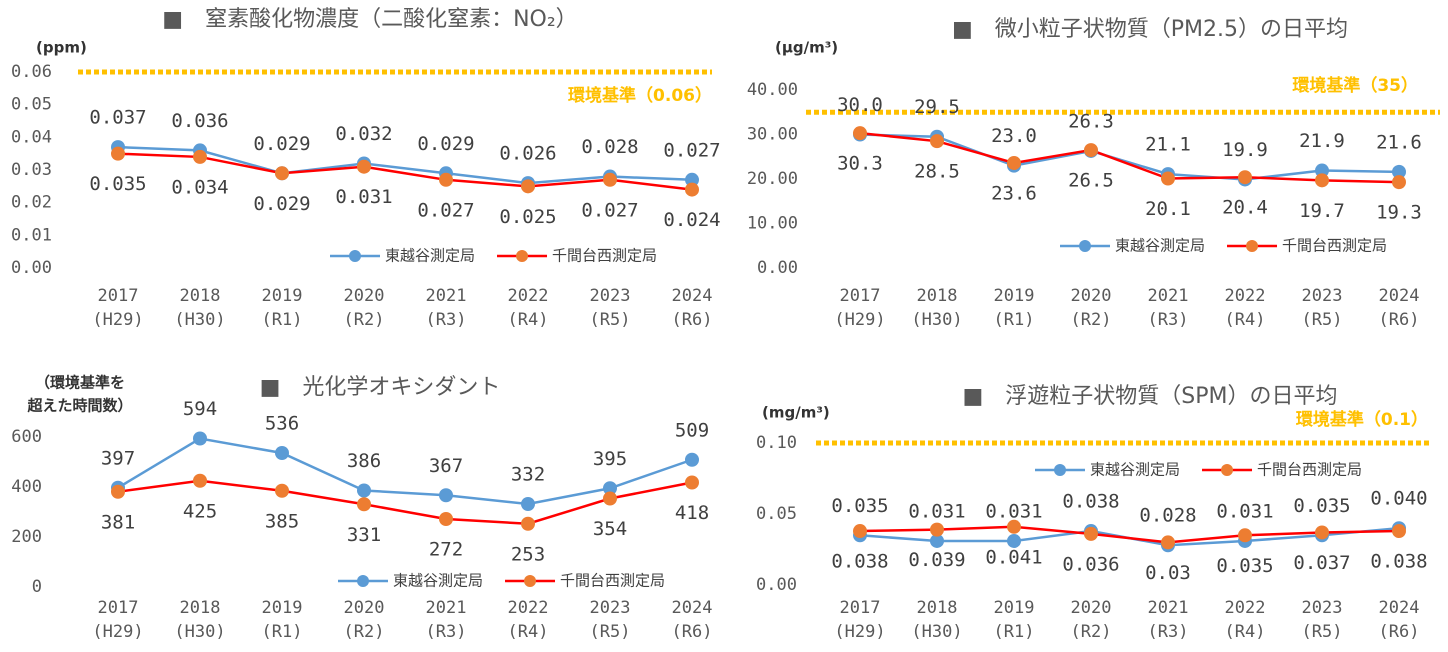 This screenshot has width=1448, height=652. What do you see at coordinates (1168, 573) in the screenshot?
I see `data-label: 0.03` at bounding box center [1168, 573].